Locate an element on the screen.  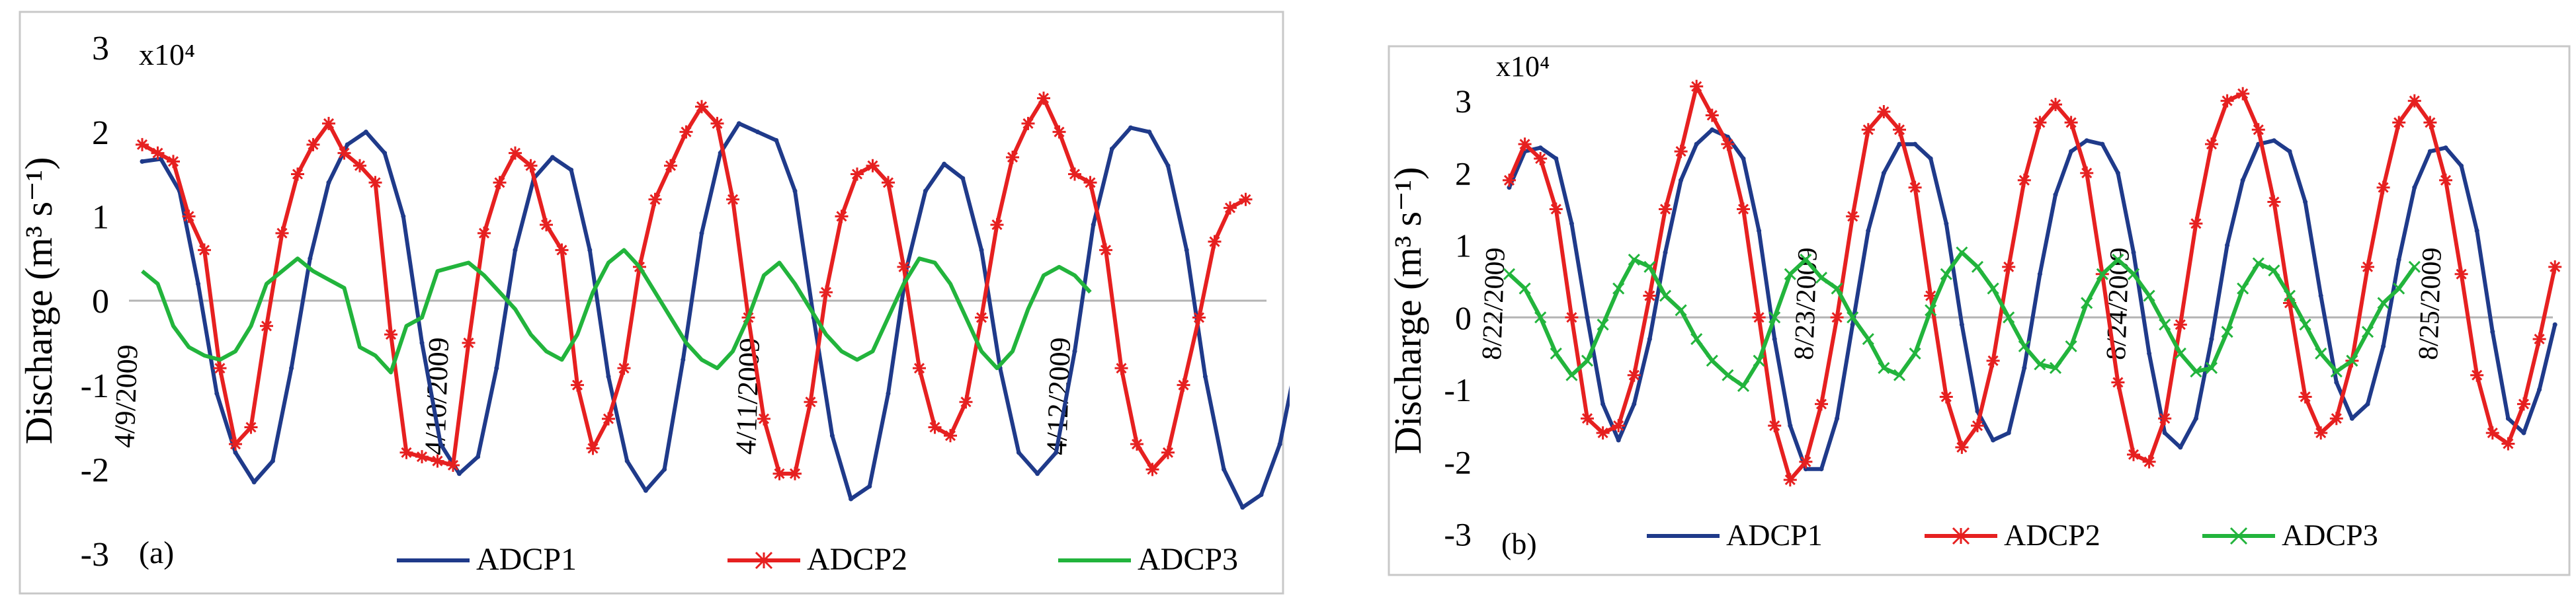
y-tick-label: 3 is located at coordinates (101, 48).